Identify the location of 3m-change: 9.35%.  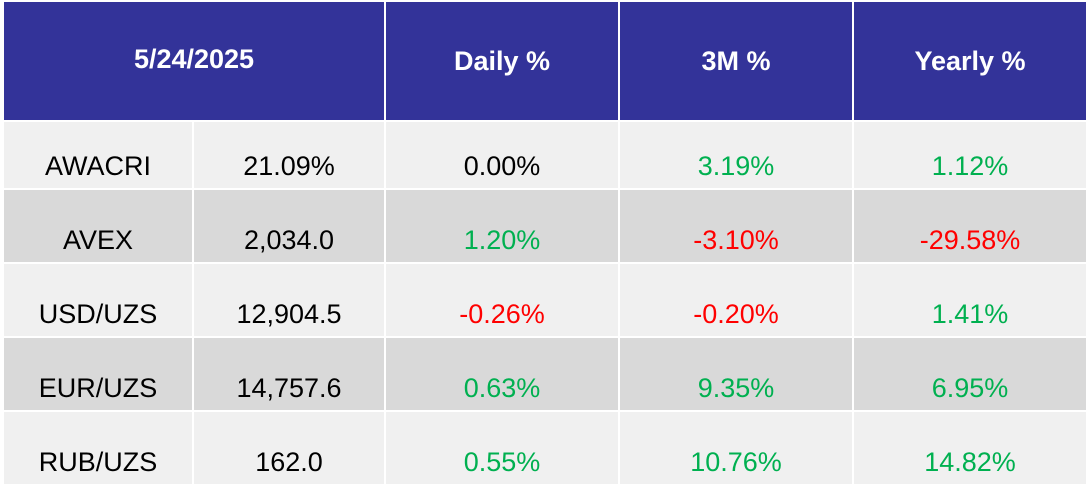
(736, 373).